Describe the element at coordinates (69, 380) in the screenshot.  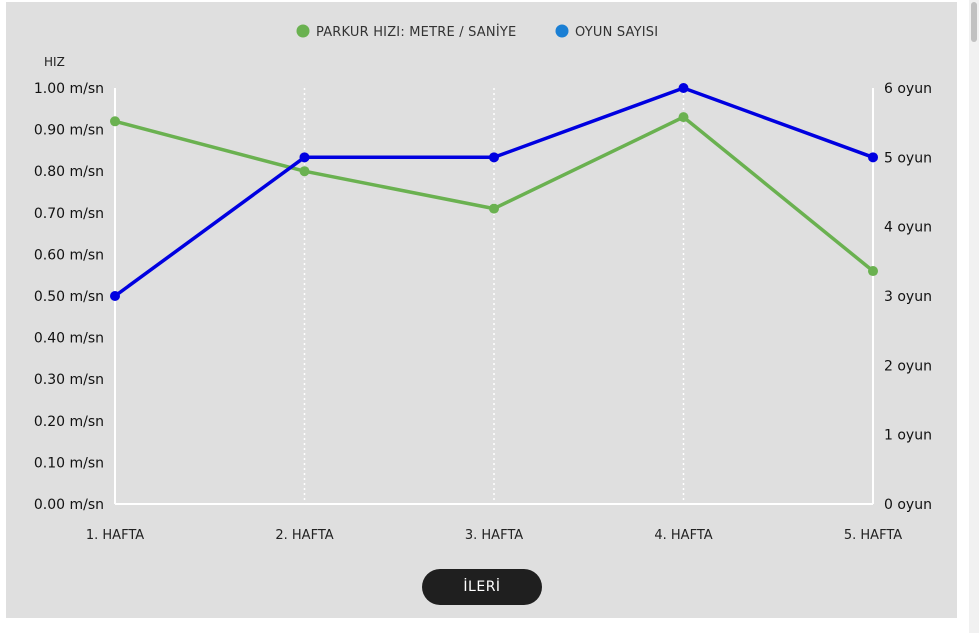
I see `left-tick-label: 0.30 m/sn` at that location.